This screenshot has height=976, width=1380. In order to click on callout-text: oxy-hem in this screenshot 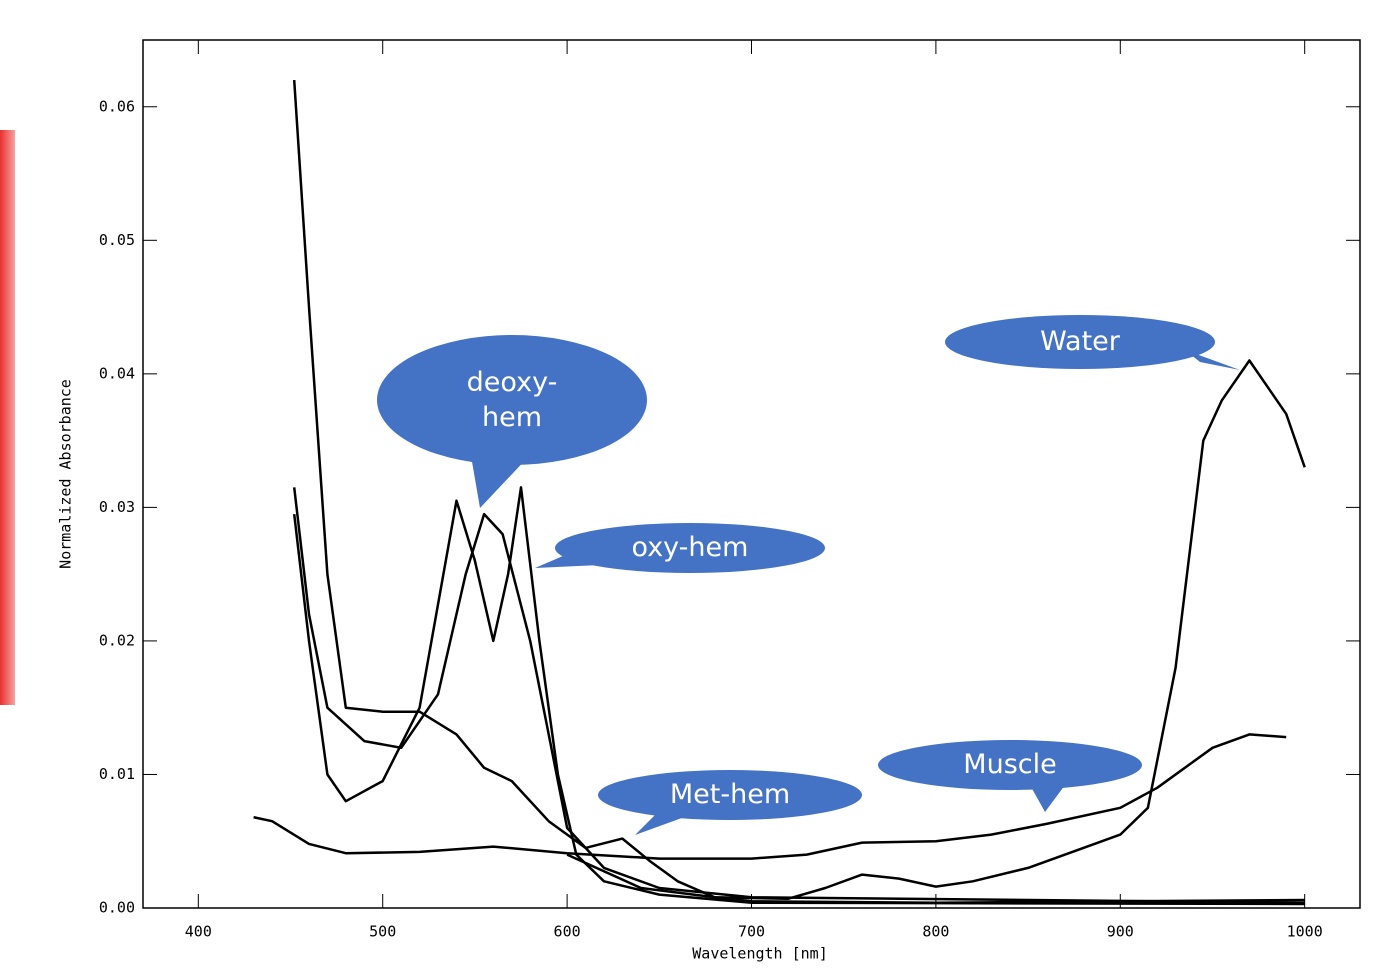, I will do `click(690, 548)`.